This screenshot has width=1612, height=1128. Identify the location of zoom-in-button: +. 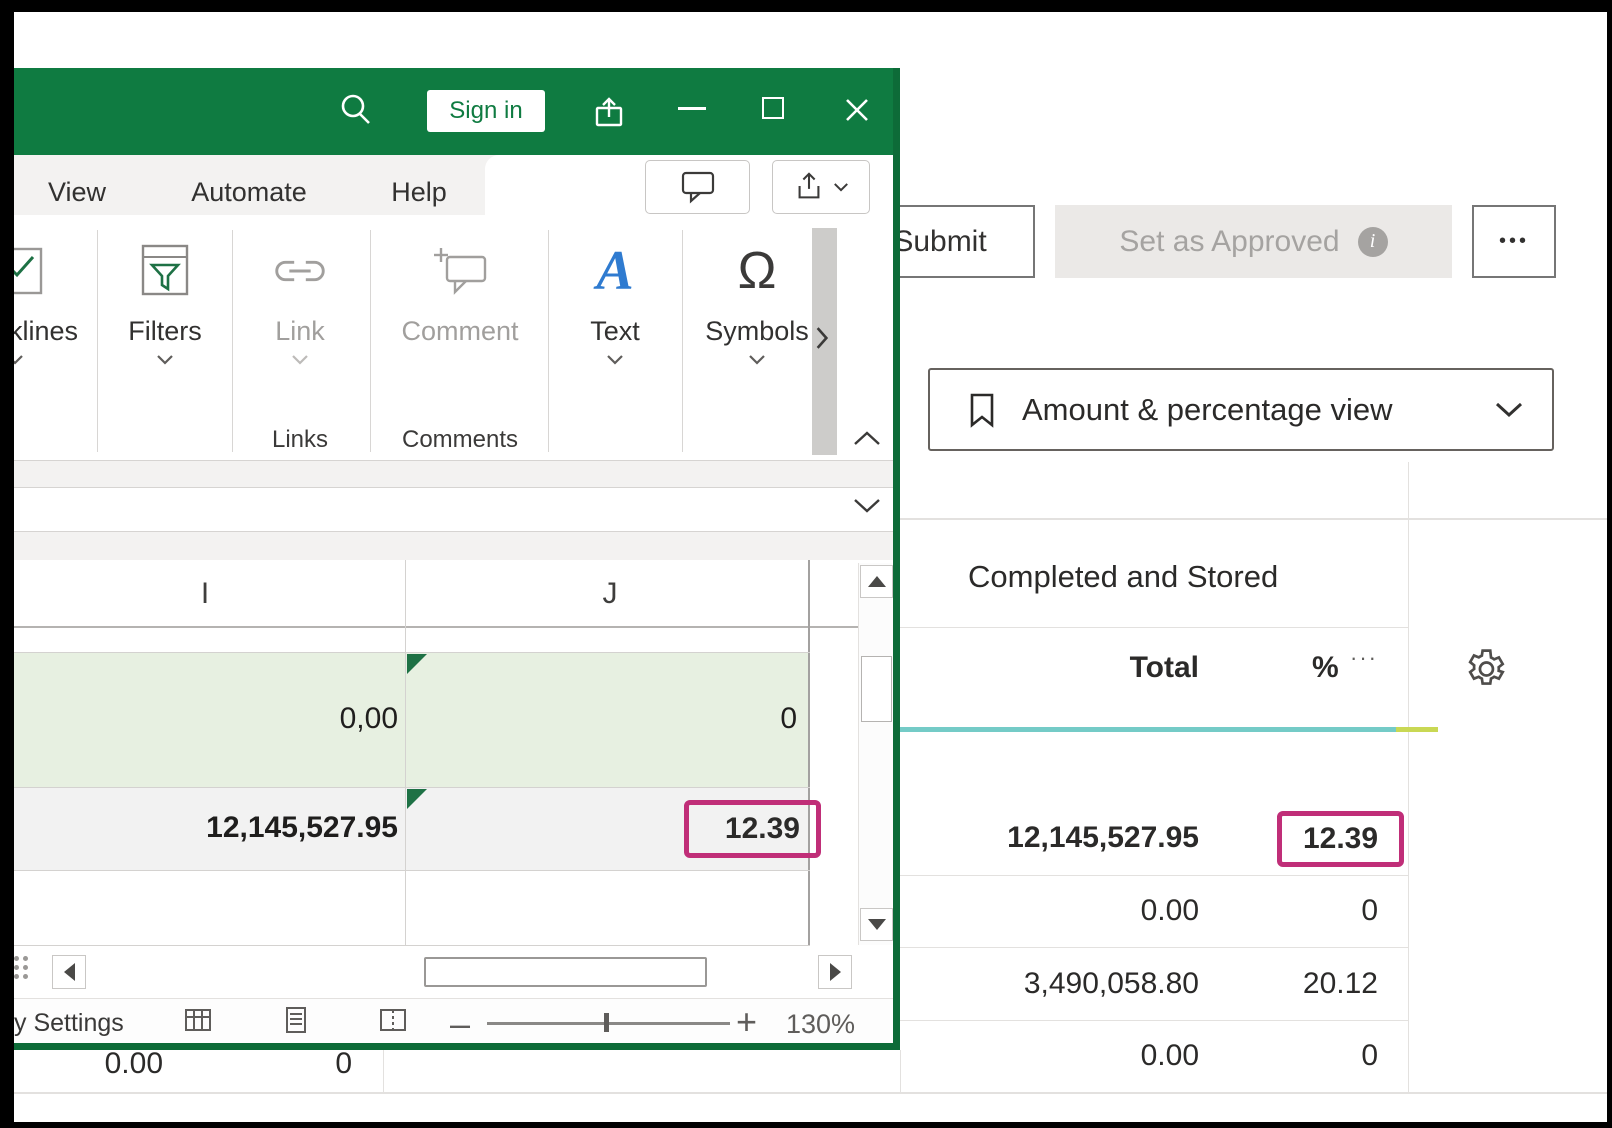
(747, 1021).